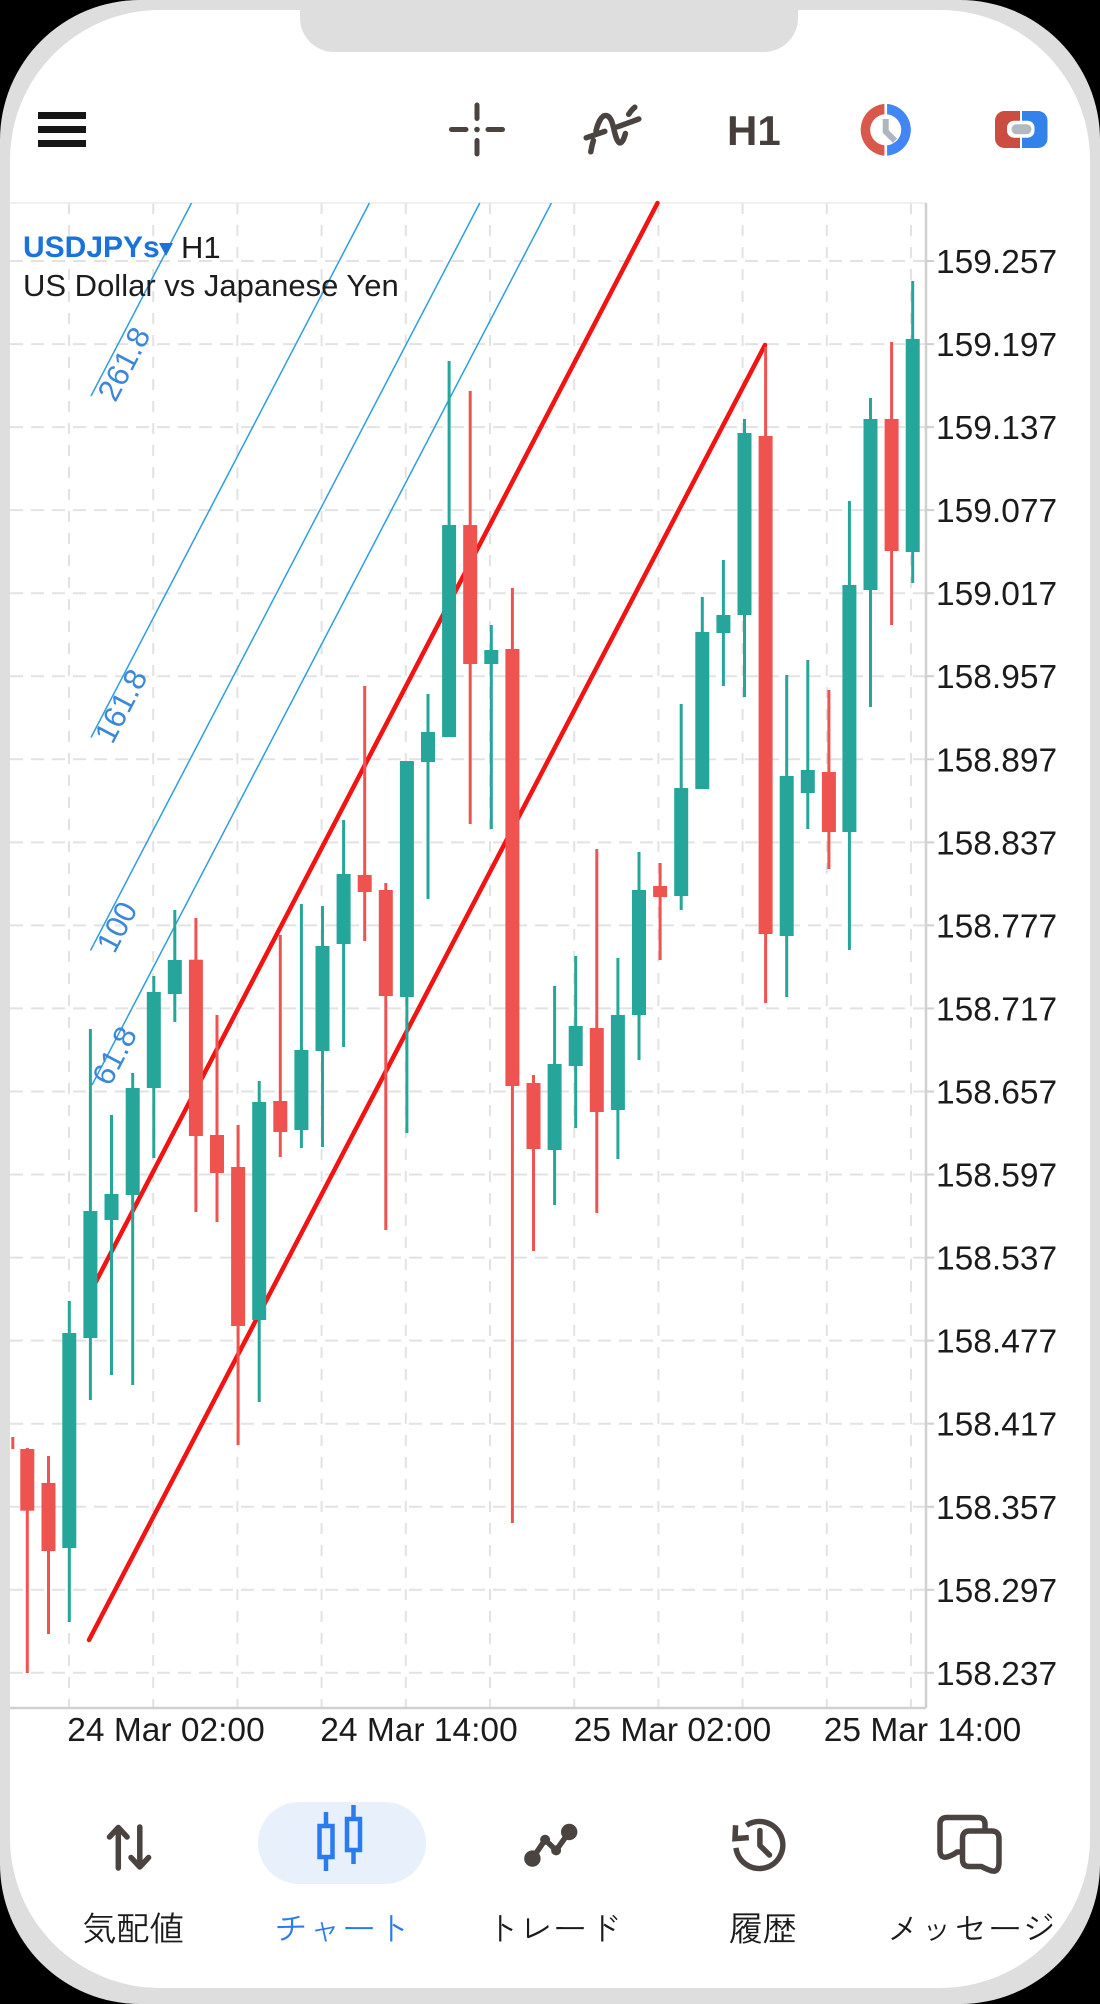  Describe the element at coordinates (672, 1730) in the screenshot. I see `svg-text: 25 Mar 02:00` at that location.